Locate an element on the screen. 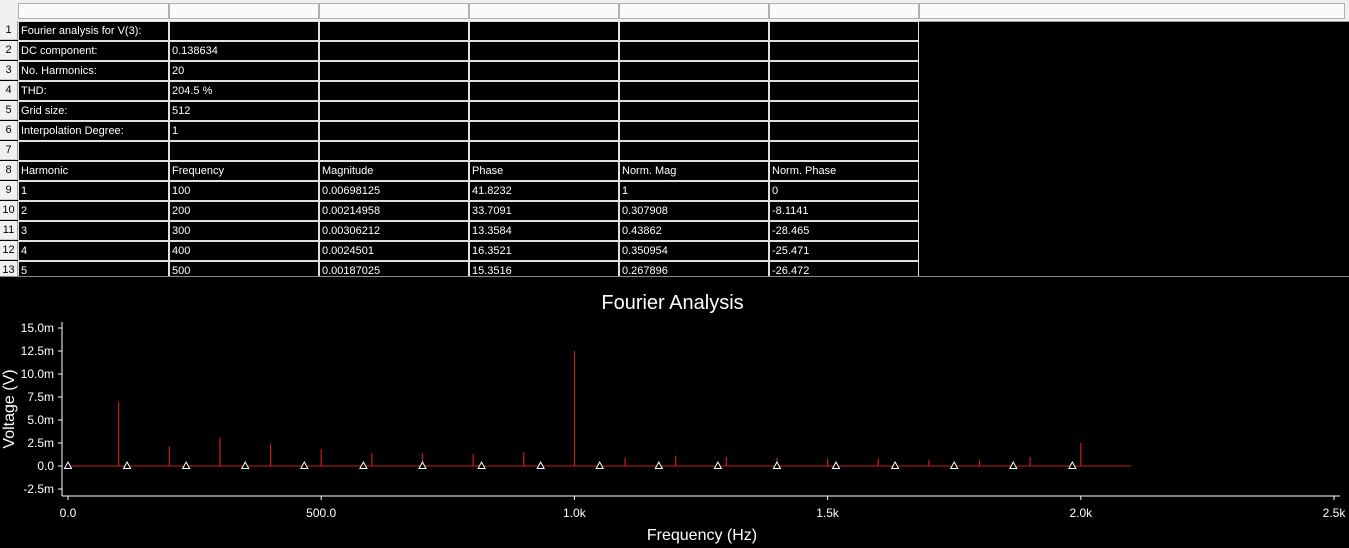 Image resolution: width=1349 pixels, height=548 pixels. row-number: 9 is located at coordinates (9, 190).